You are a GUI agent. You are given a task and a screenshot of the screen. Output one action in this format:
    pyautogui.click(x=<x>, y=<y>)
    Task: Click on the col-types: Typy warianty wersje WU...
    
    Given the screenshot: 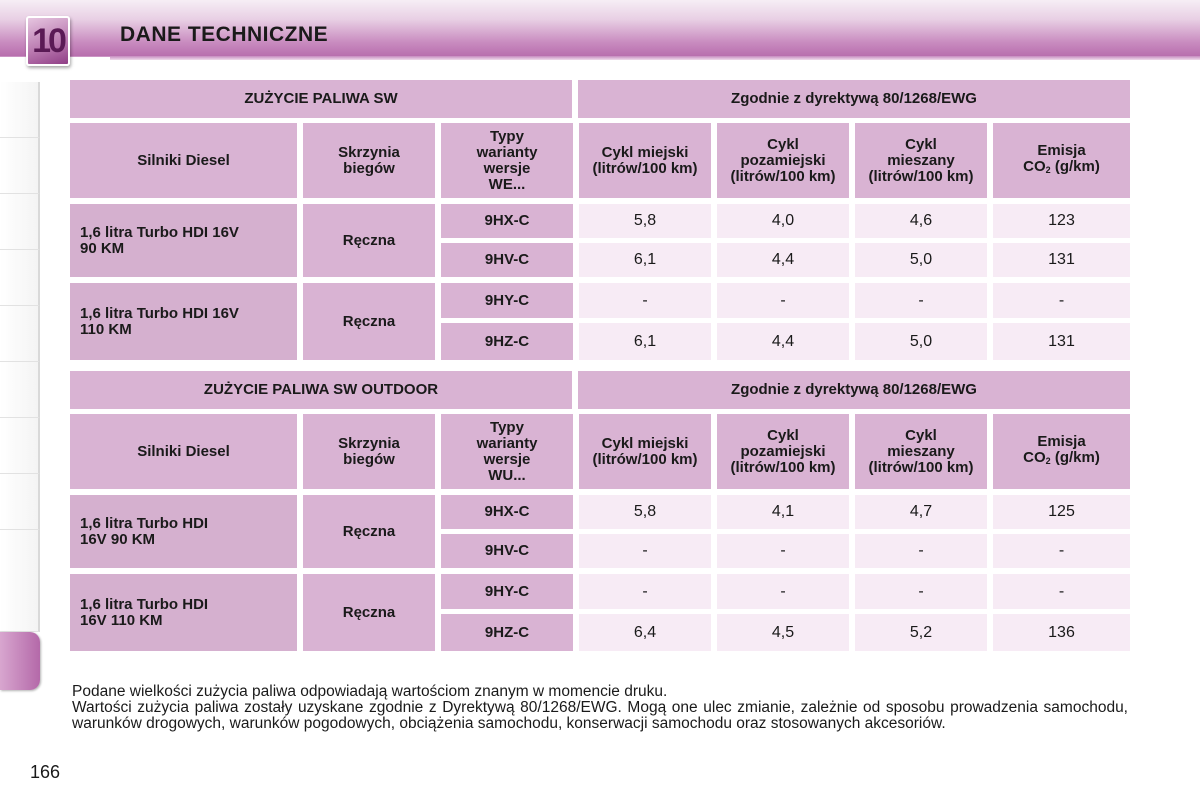 What is the action you would take?
    pyautogui.click(x=507, y=451)
    